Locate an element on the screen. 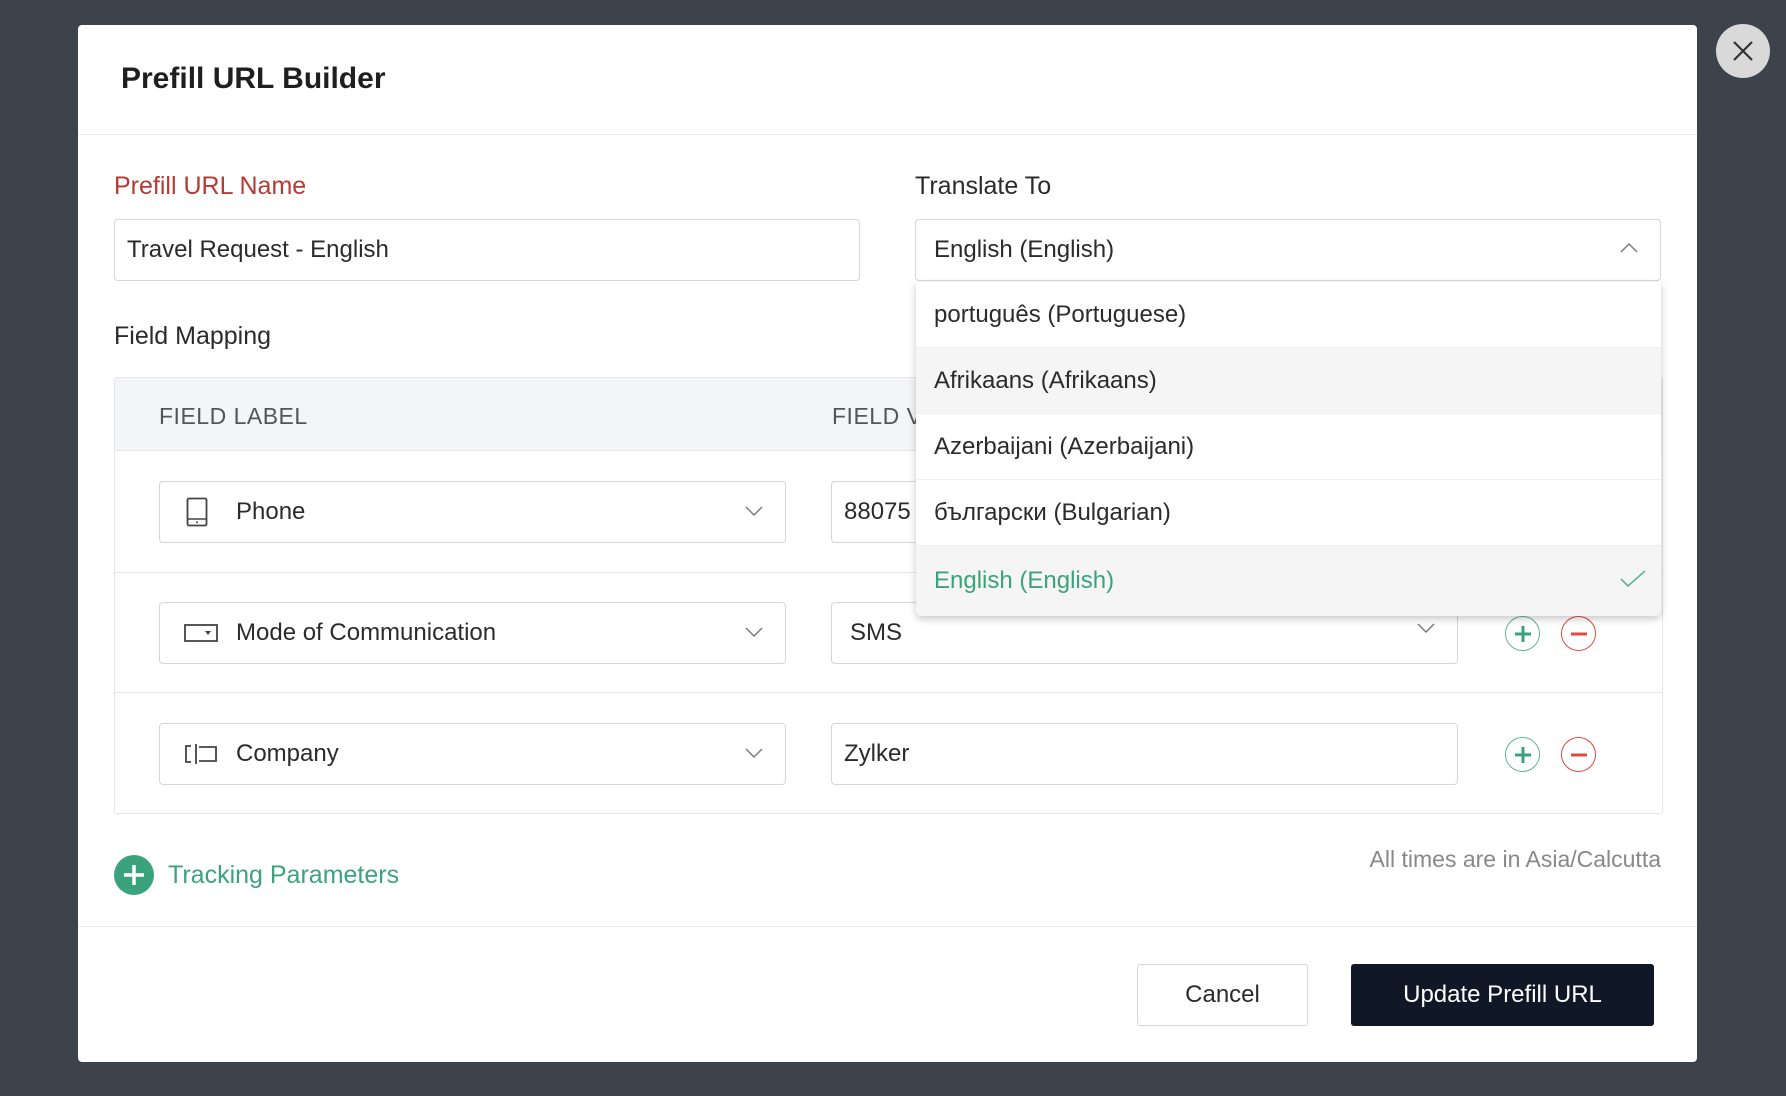 The width and height of the screenshot is (1786, 1096). translate-to-value: English (English) is located at coordinates (1024, 249).